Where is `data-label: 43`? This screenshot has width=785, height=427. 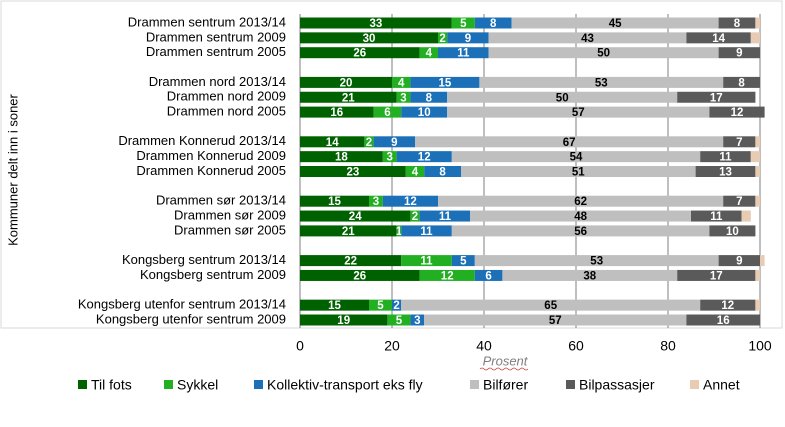
data-label: 43 is located at coordinates (587, 39).